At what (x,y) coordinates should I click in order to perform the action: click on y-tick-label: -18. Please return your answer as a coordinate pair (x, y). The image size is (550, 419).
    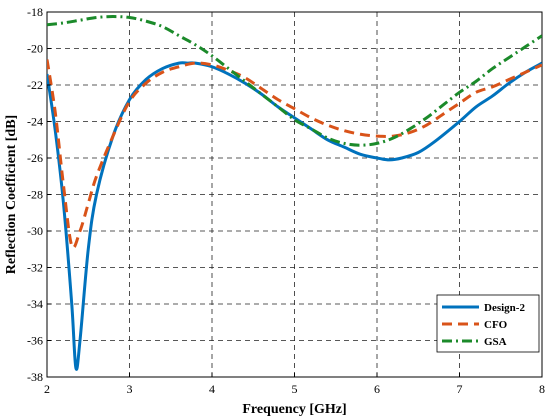
    Looking at the image, I should click on (35, 12).